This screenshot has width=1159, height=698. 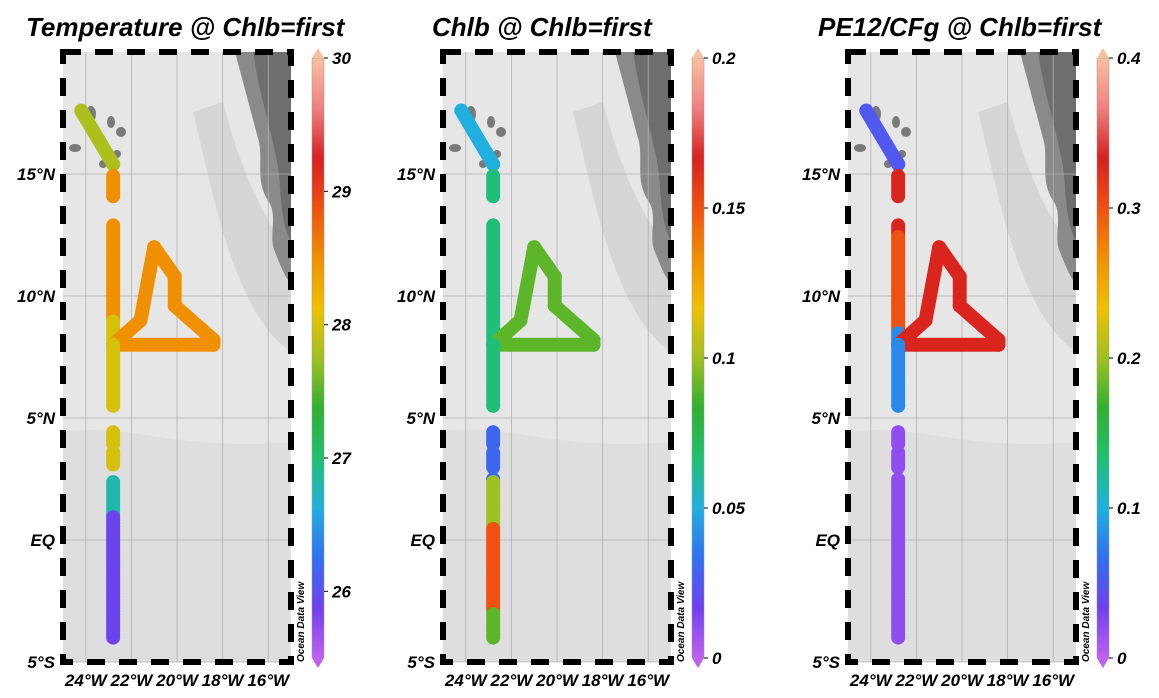 What do you see at coordinates (341, 58) in the screenshot?
I see `colorbar-tick-label: 30` at bounding box center [341, 58].